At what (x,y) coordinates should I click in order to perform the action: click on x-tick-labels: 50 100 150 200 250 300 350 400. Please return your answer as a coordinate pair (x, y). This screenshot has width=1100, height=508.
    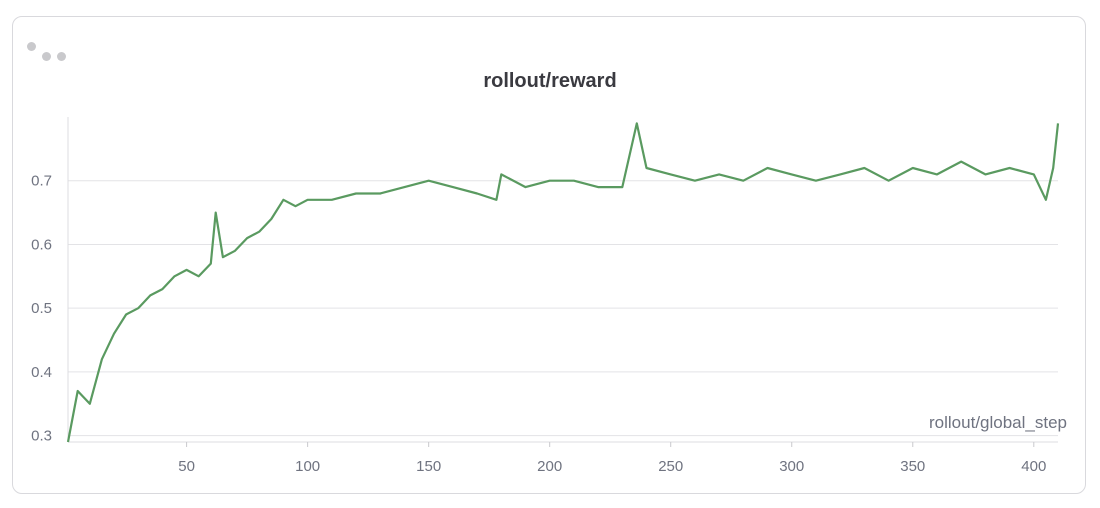
    Looking at the image, I should click on (612, 458).